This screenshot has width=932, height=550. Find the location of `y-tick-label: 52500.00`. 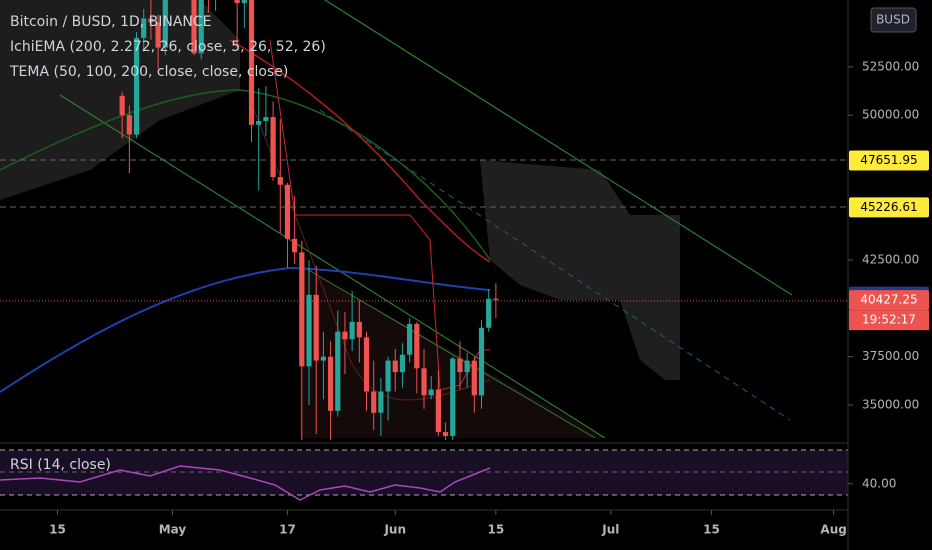

y-tick-label: 52500.00 is located at coordinates (890, 66).